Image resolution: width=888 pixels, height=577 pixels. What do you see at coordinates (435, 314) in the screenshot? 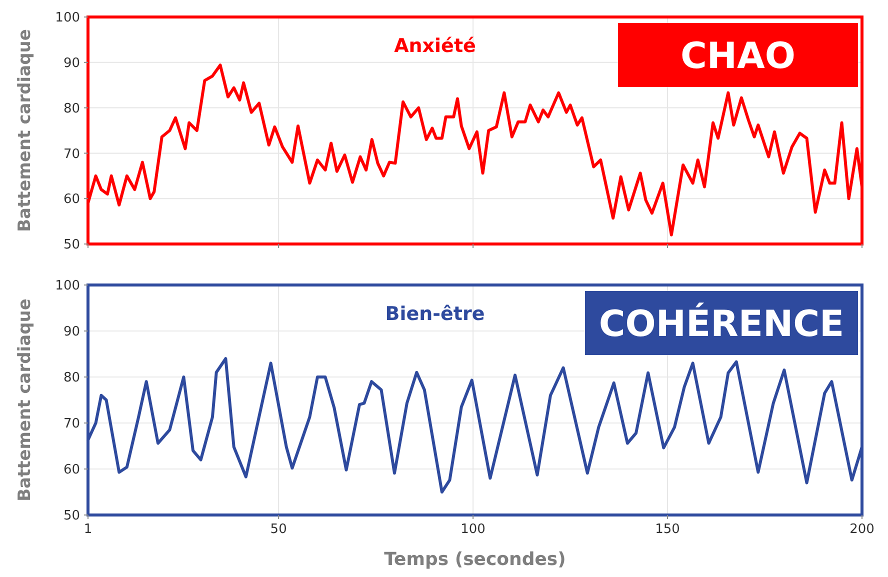
I see `text: Bien-être` at bounding box center [435, 314].